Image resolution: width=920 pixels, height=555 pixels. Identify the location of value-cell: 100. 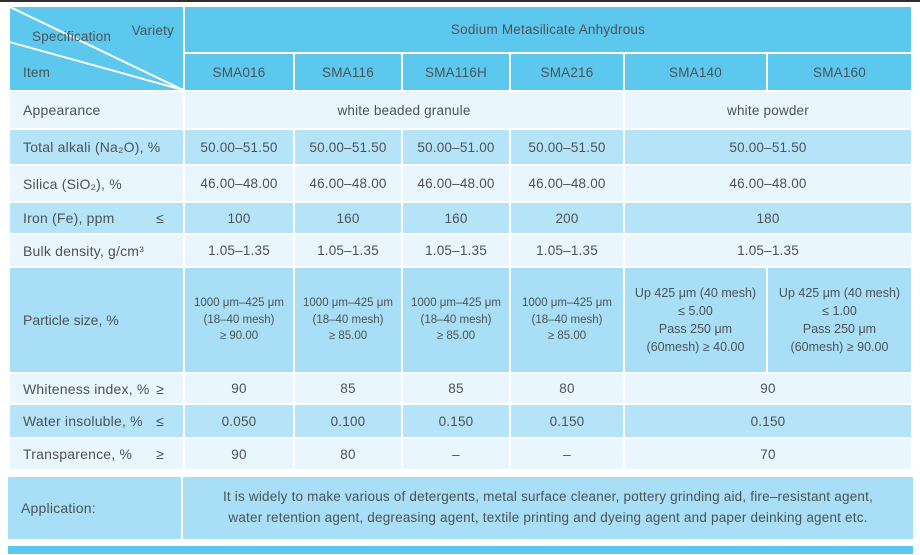
(239, 218).